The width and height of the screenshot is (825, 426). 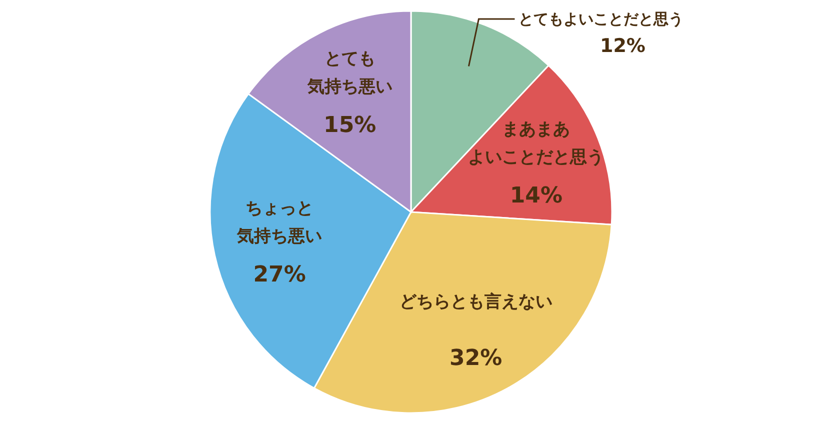 What do you see at coordinates (623, 46) in the screenshot?
I see `data-label: 12%` at bounding box center [623, 46].